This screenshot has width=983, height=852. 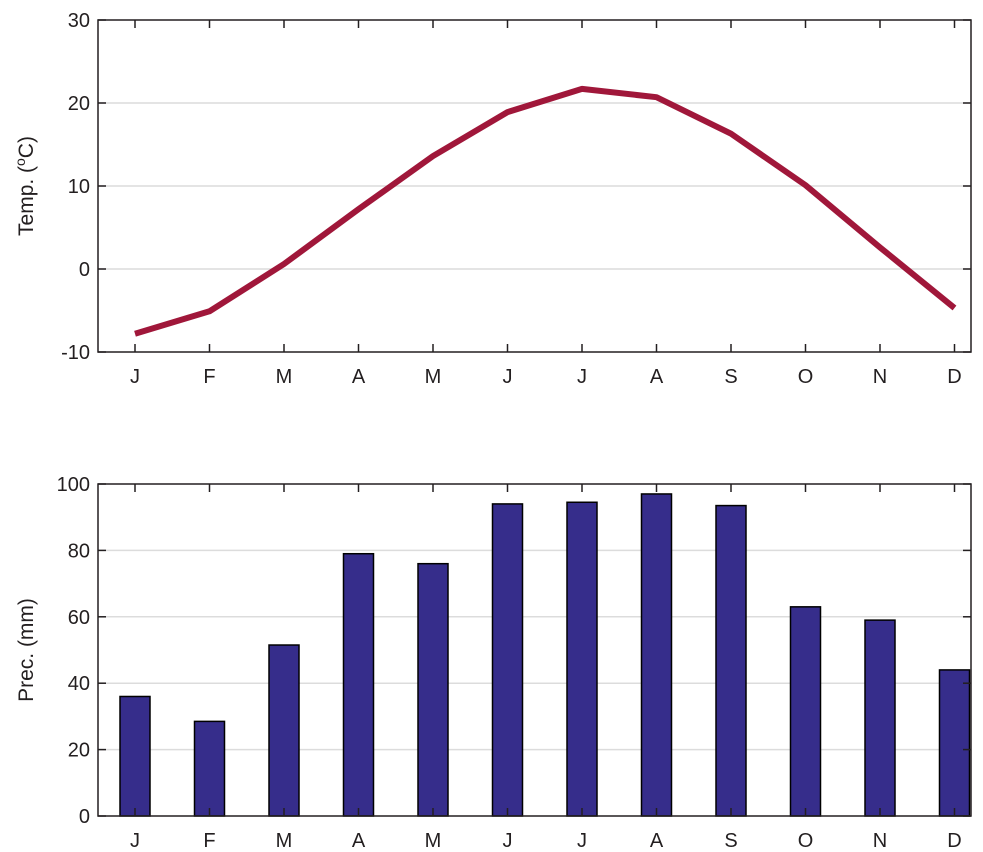 I want to click on temperature-x-tick-label: S, so click(x=730, y=377).